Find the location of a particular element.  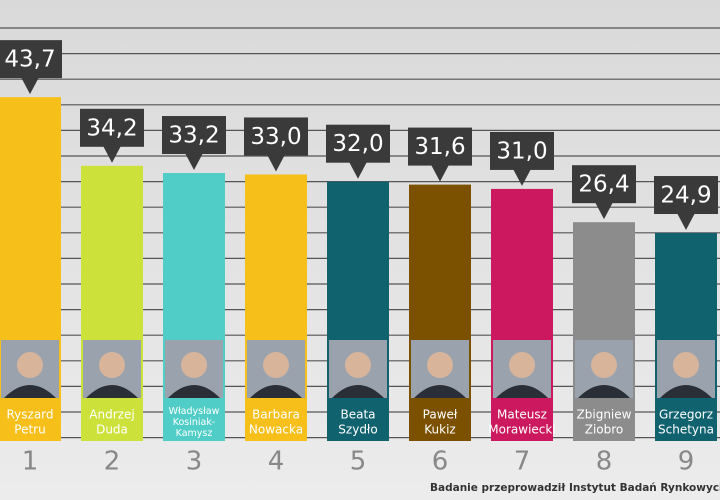

rank: 7 is located at coordinates (522, 462).